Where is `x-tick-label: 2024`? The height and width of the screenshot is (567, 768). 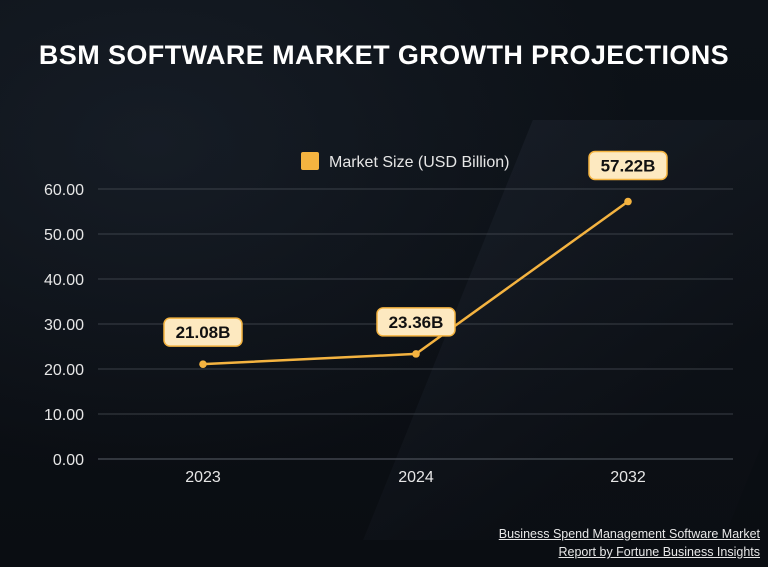
x-tick-label: 2024 is located at coordinates (416, 477).